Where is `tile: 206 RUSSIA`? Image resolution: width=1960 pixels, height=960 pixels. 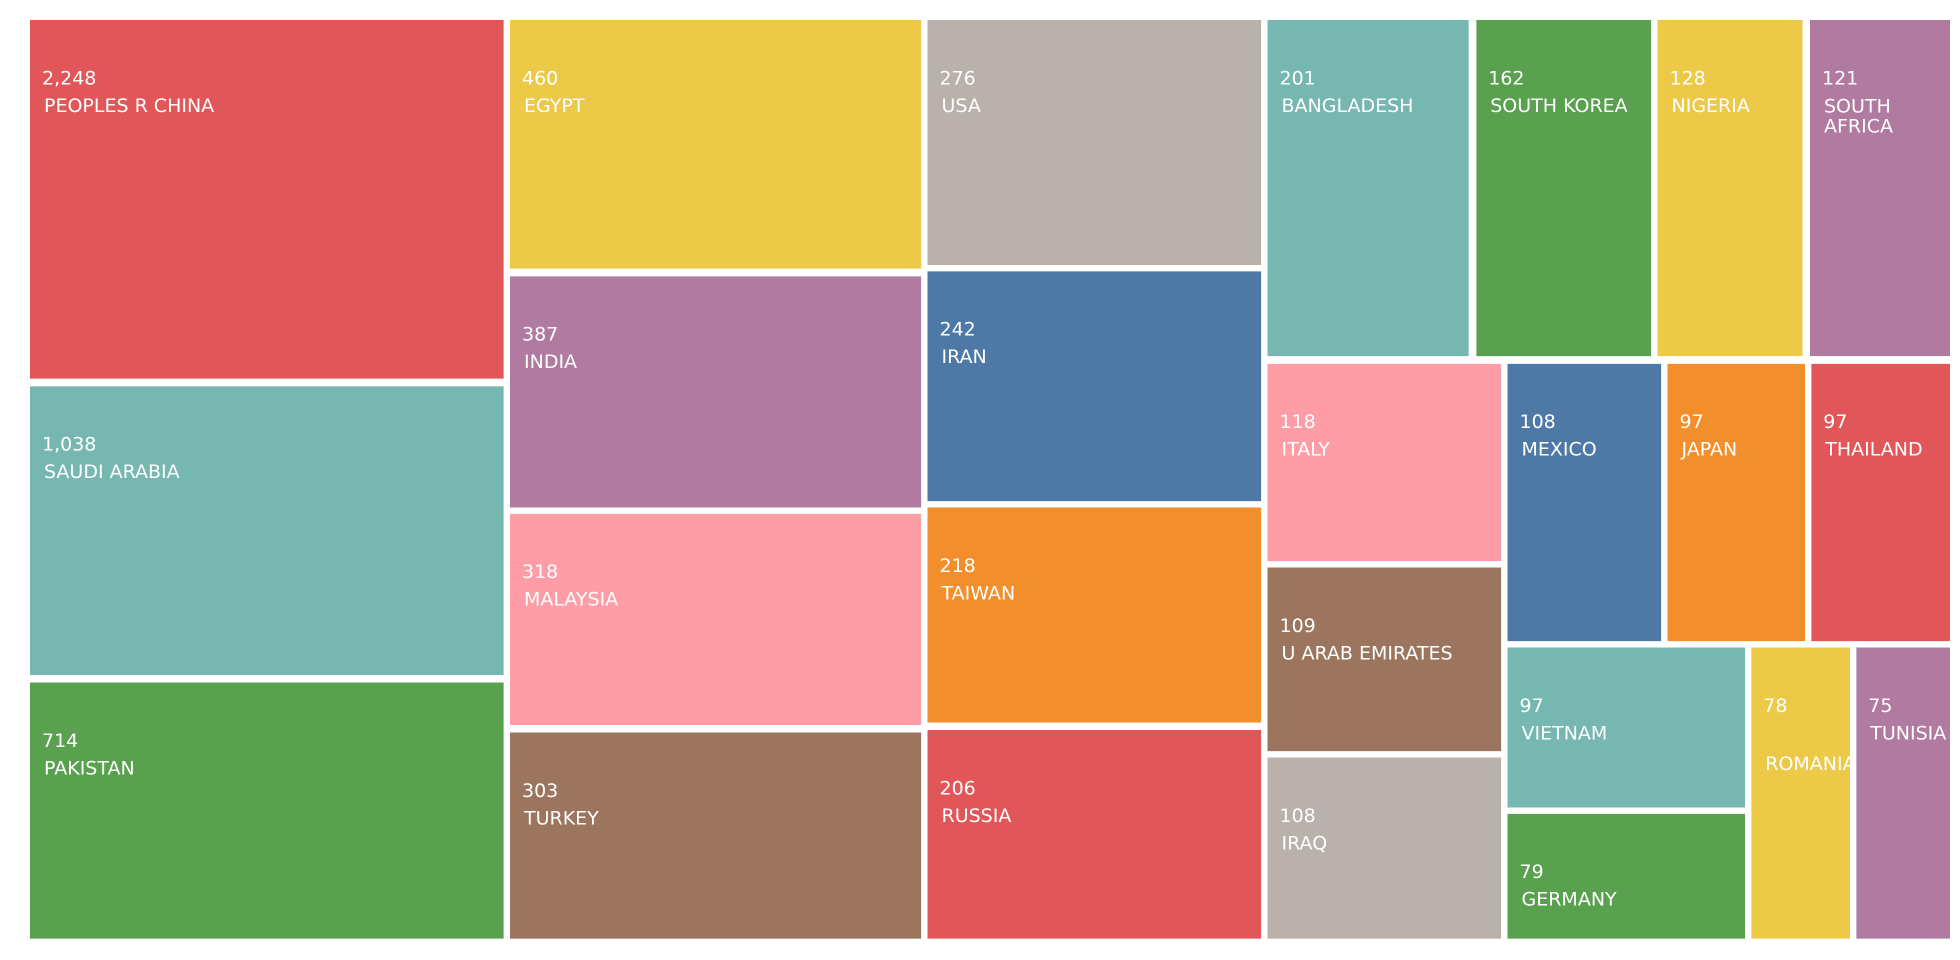 tile: 206 RUSSIA is located at coordinates (1094, 834).